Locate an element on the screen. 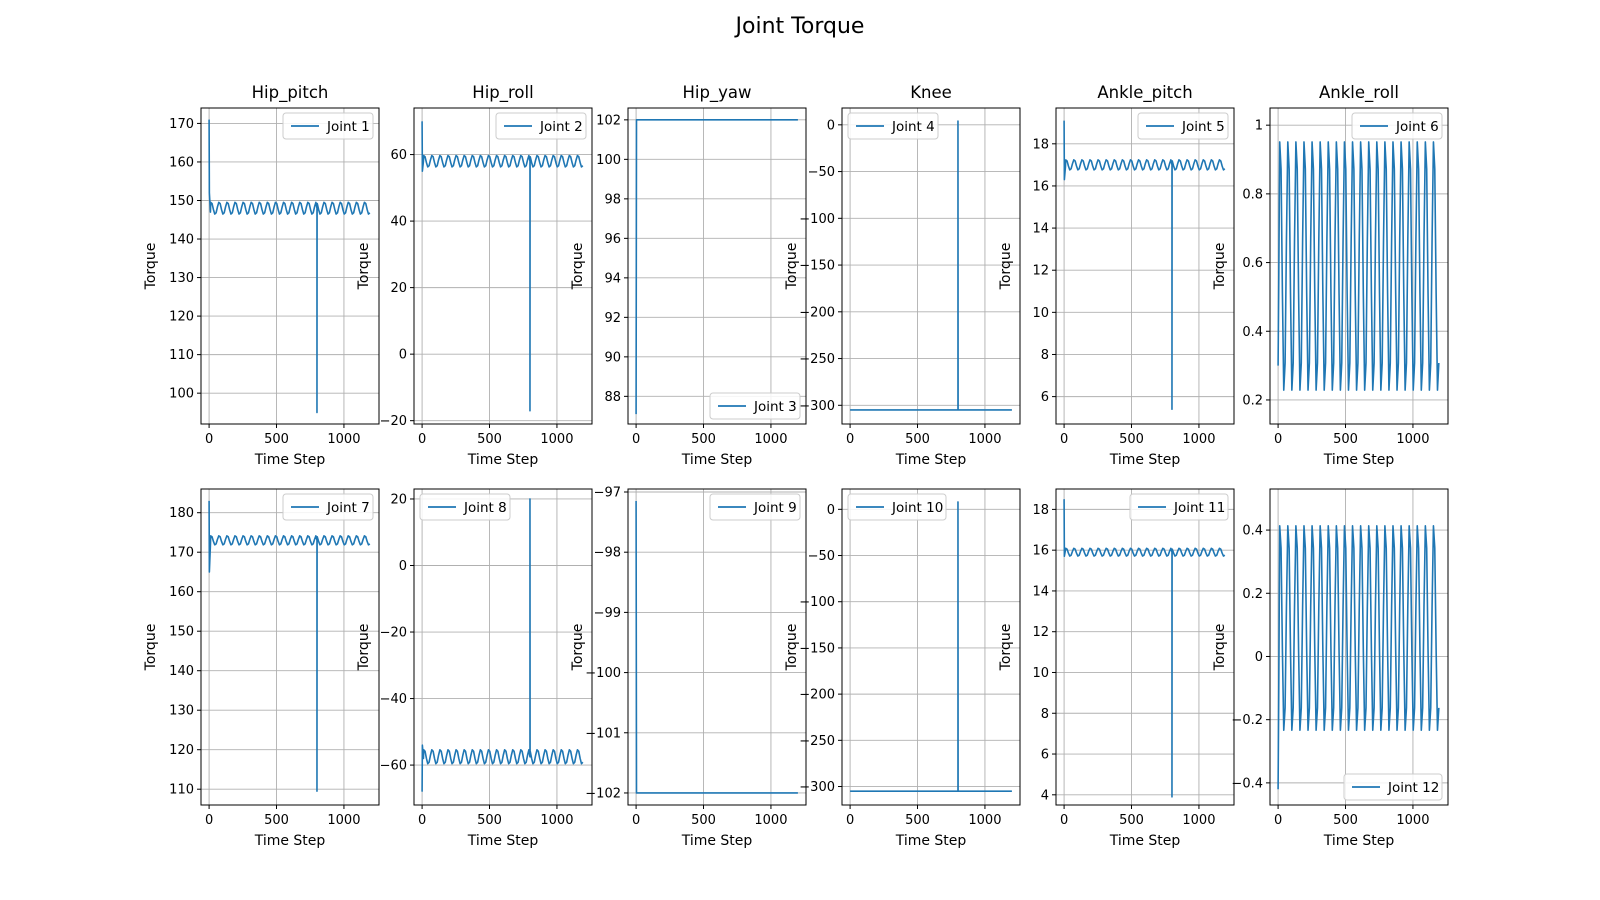 This screenshot has height=900, width=1600. y-tick-label: 8 is located at coordinates (1045, 355).